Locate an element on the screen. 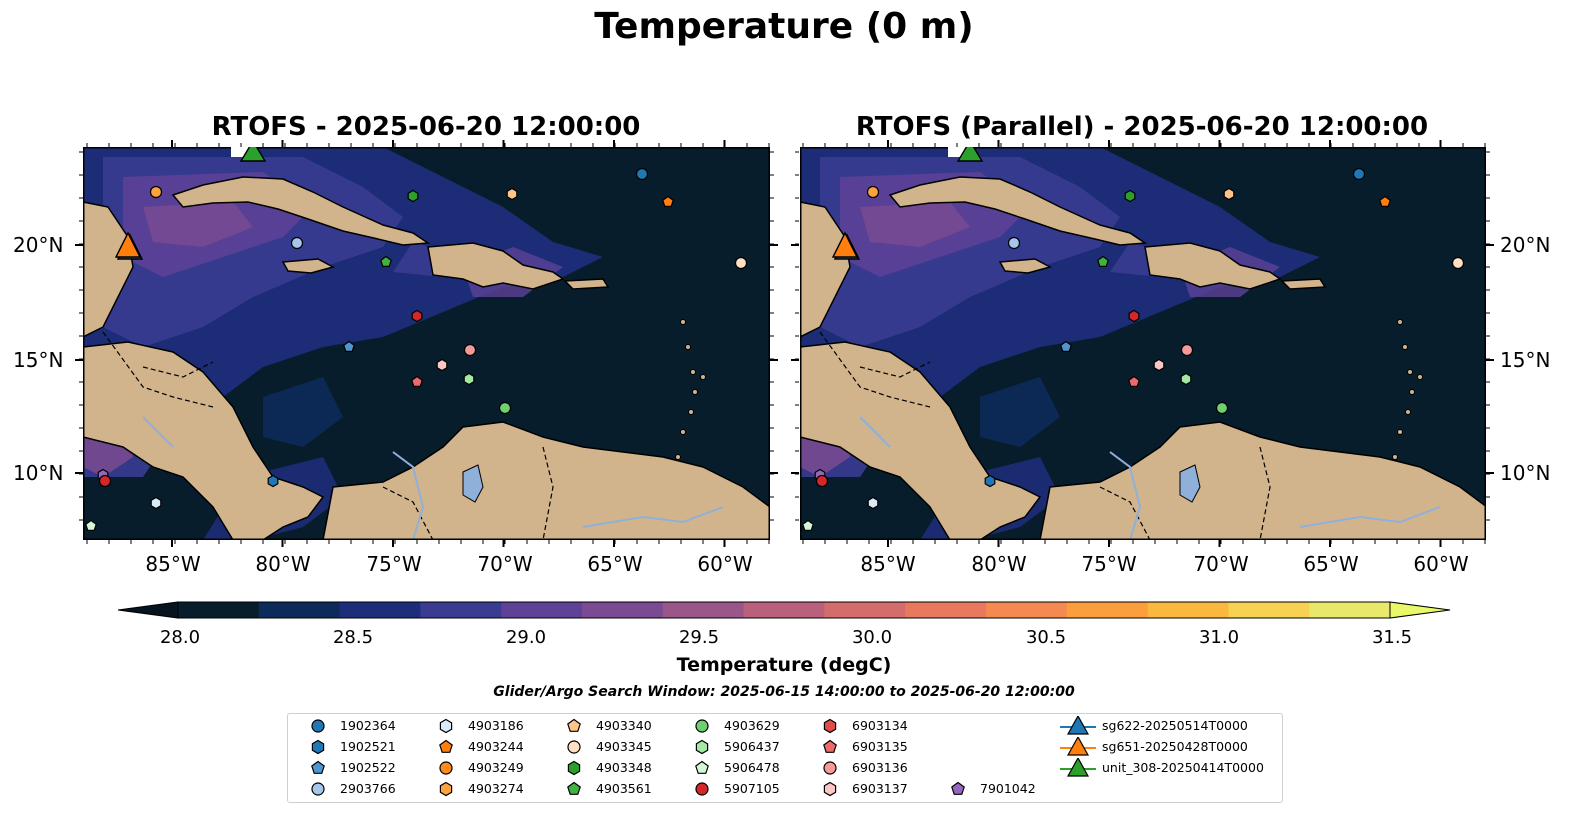 This screenshot has width=1580, height=827. legend-label: 6903135 is located at coordinates (880, 746).